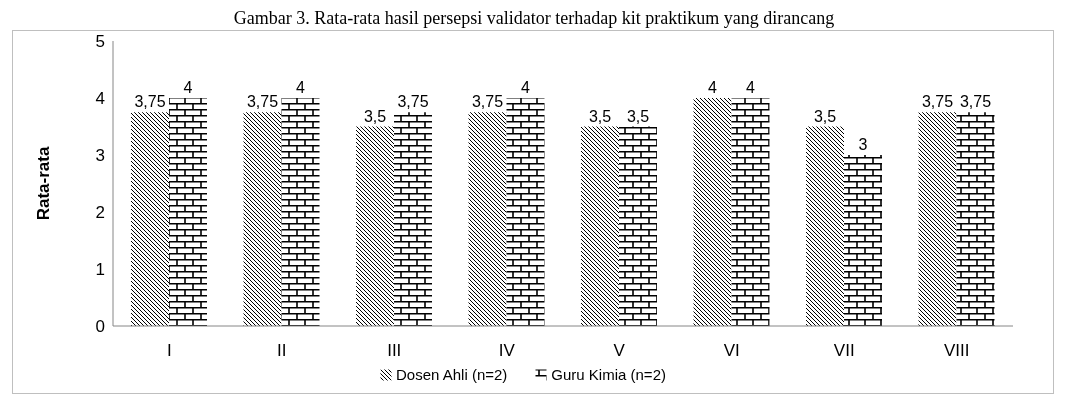 The width and height of the screenshot is (1068, 408). I want to click on x-tick-label: IV, so click(507, 351).